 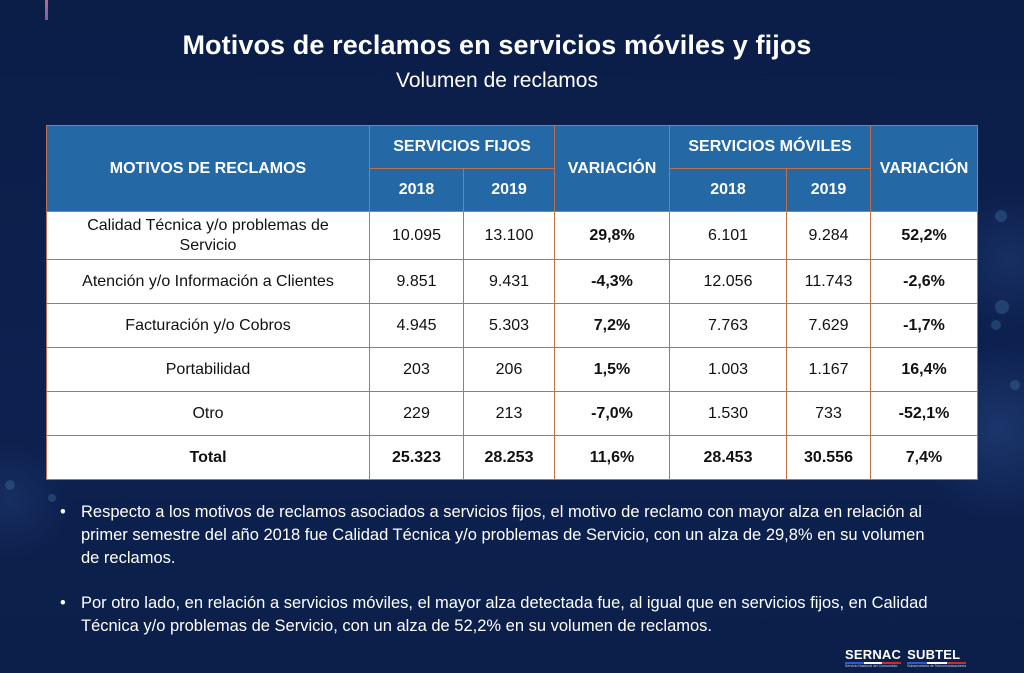 What do you see at coordinates (873, 654) in the screenshot?
I see `sernac-logo-name: SERNAC` at bounding box center [873, 654].